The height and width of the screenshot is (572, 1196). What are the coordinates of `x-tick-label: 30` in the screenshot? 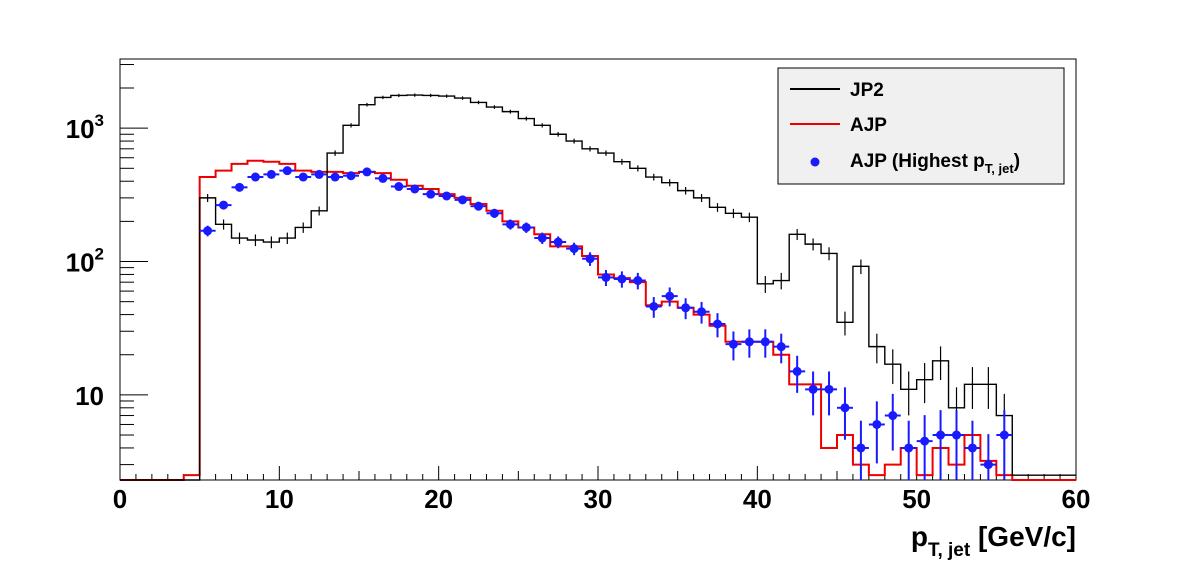 It's located at (598, 499).